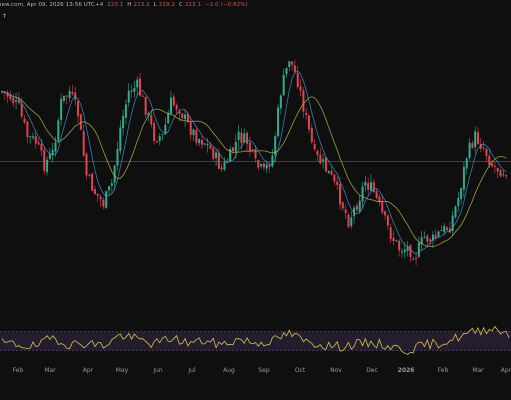 The image size is (511, 400). I want to click on x-tick-label: Dec, so click(372, 370).